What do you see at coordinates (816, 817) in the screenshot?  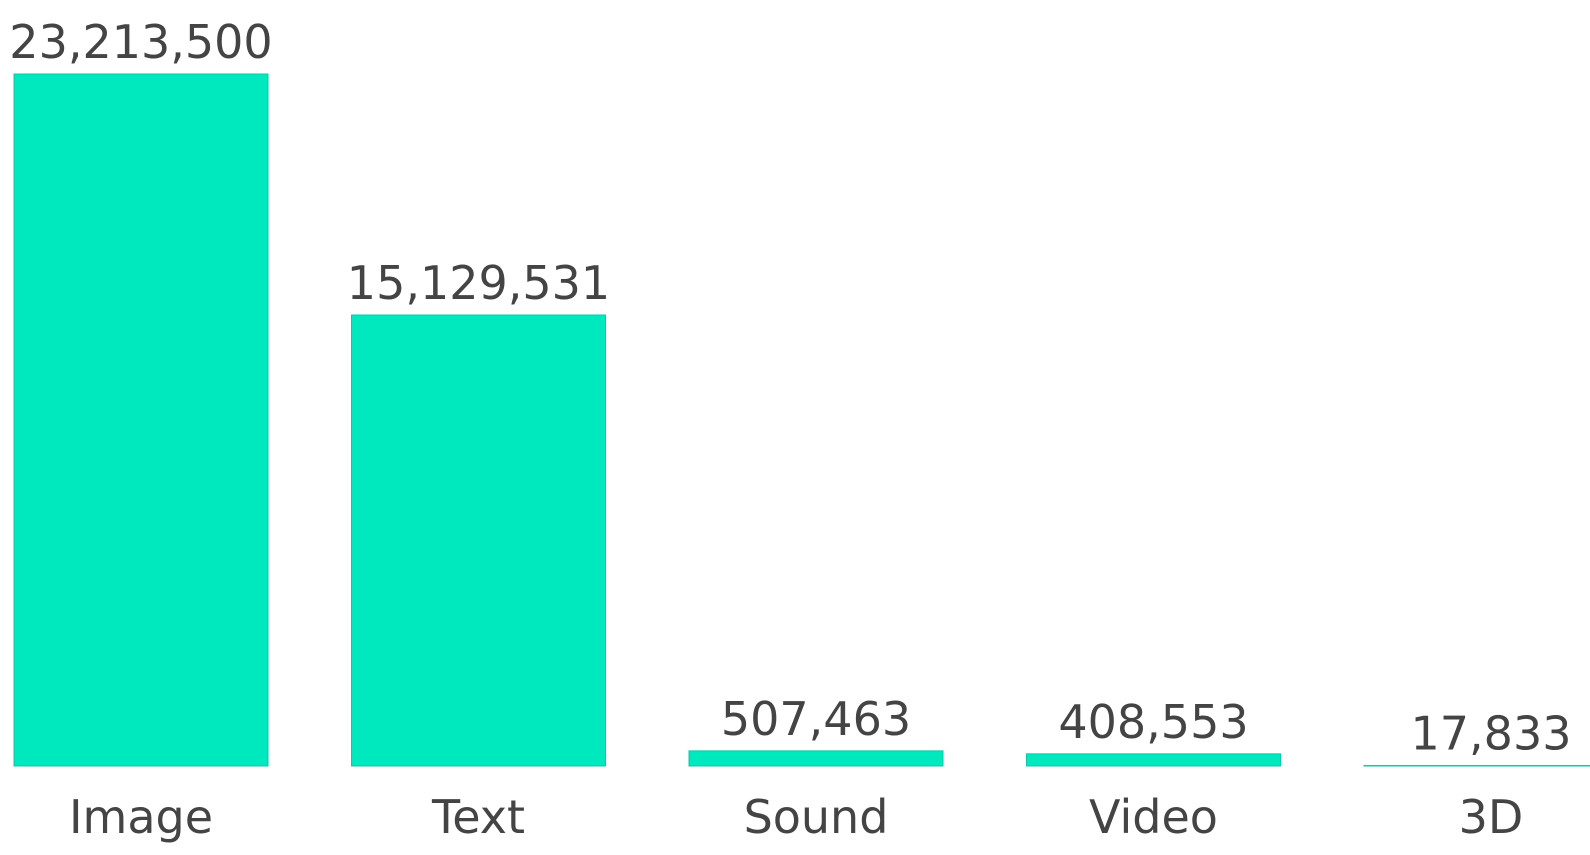 I see `category-label-sound: Sound` at bounding box center [816, 817].